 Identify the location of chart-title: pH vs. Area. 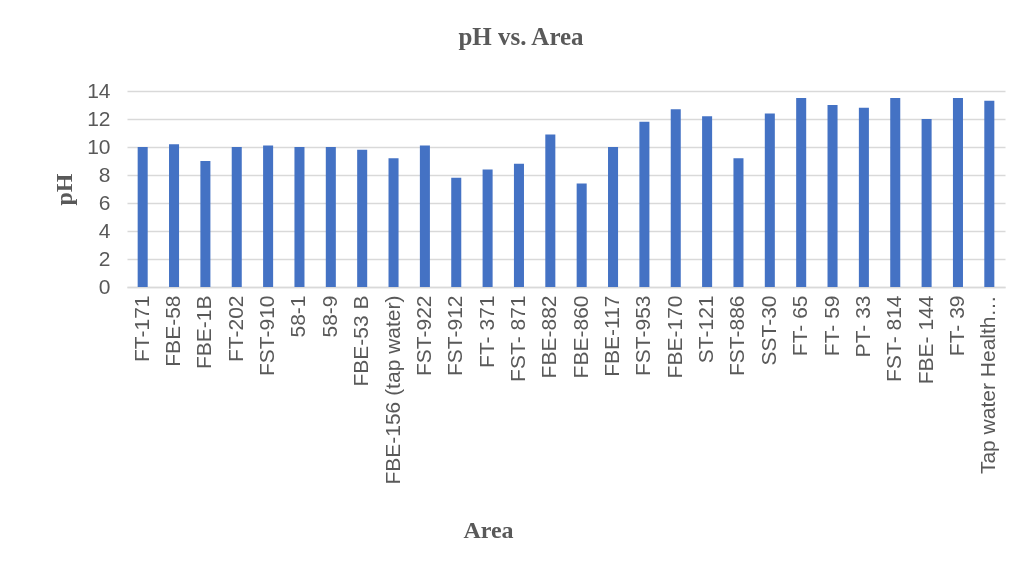
(521, 36).